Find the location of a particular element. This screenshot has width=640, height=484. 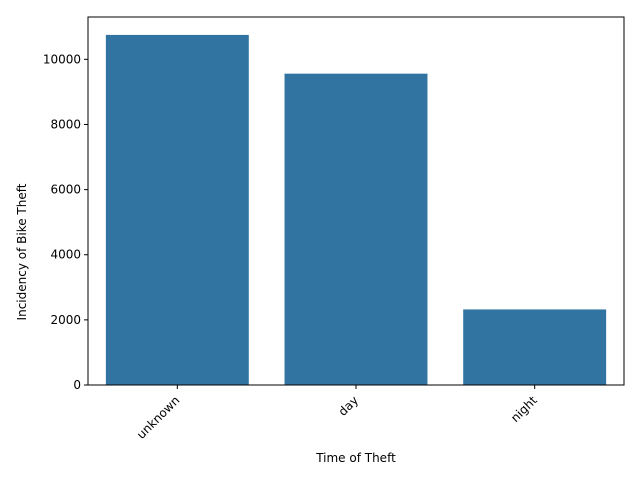

x-tick-label-day: day is located at coordinates (349, 406).